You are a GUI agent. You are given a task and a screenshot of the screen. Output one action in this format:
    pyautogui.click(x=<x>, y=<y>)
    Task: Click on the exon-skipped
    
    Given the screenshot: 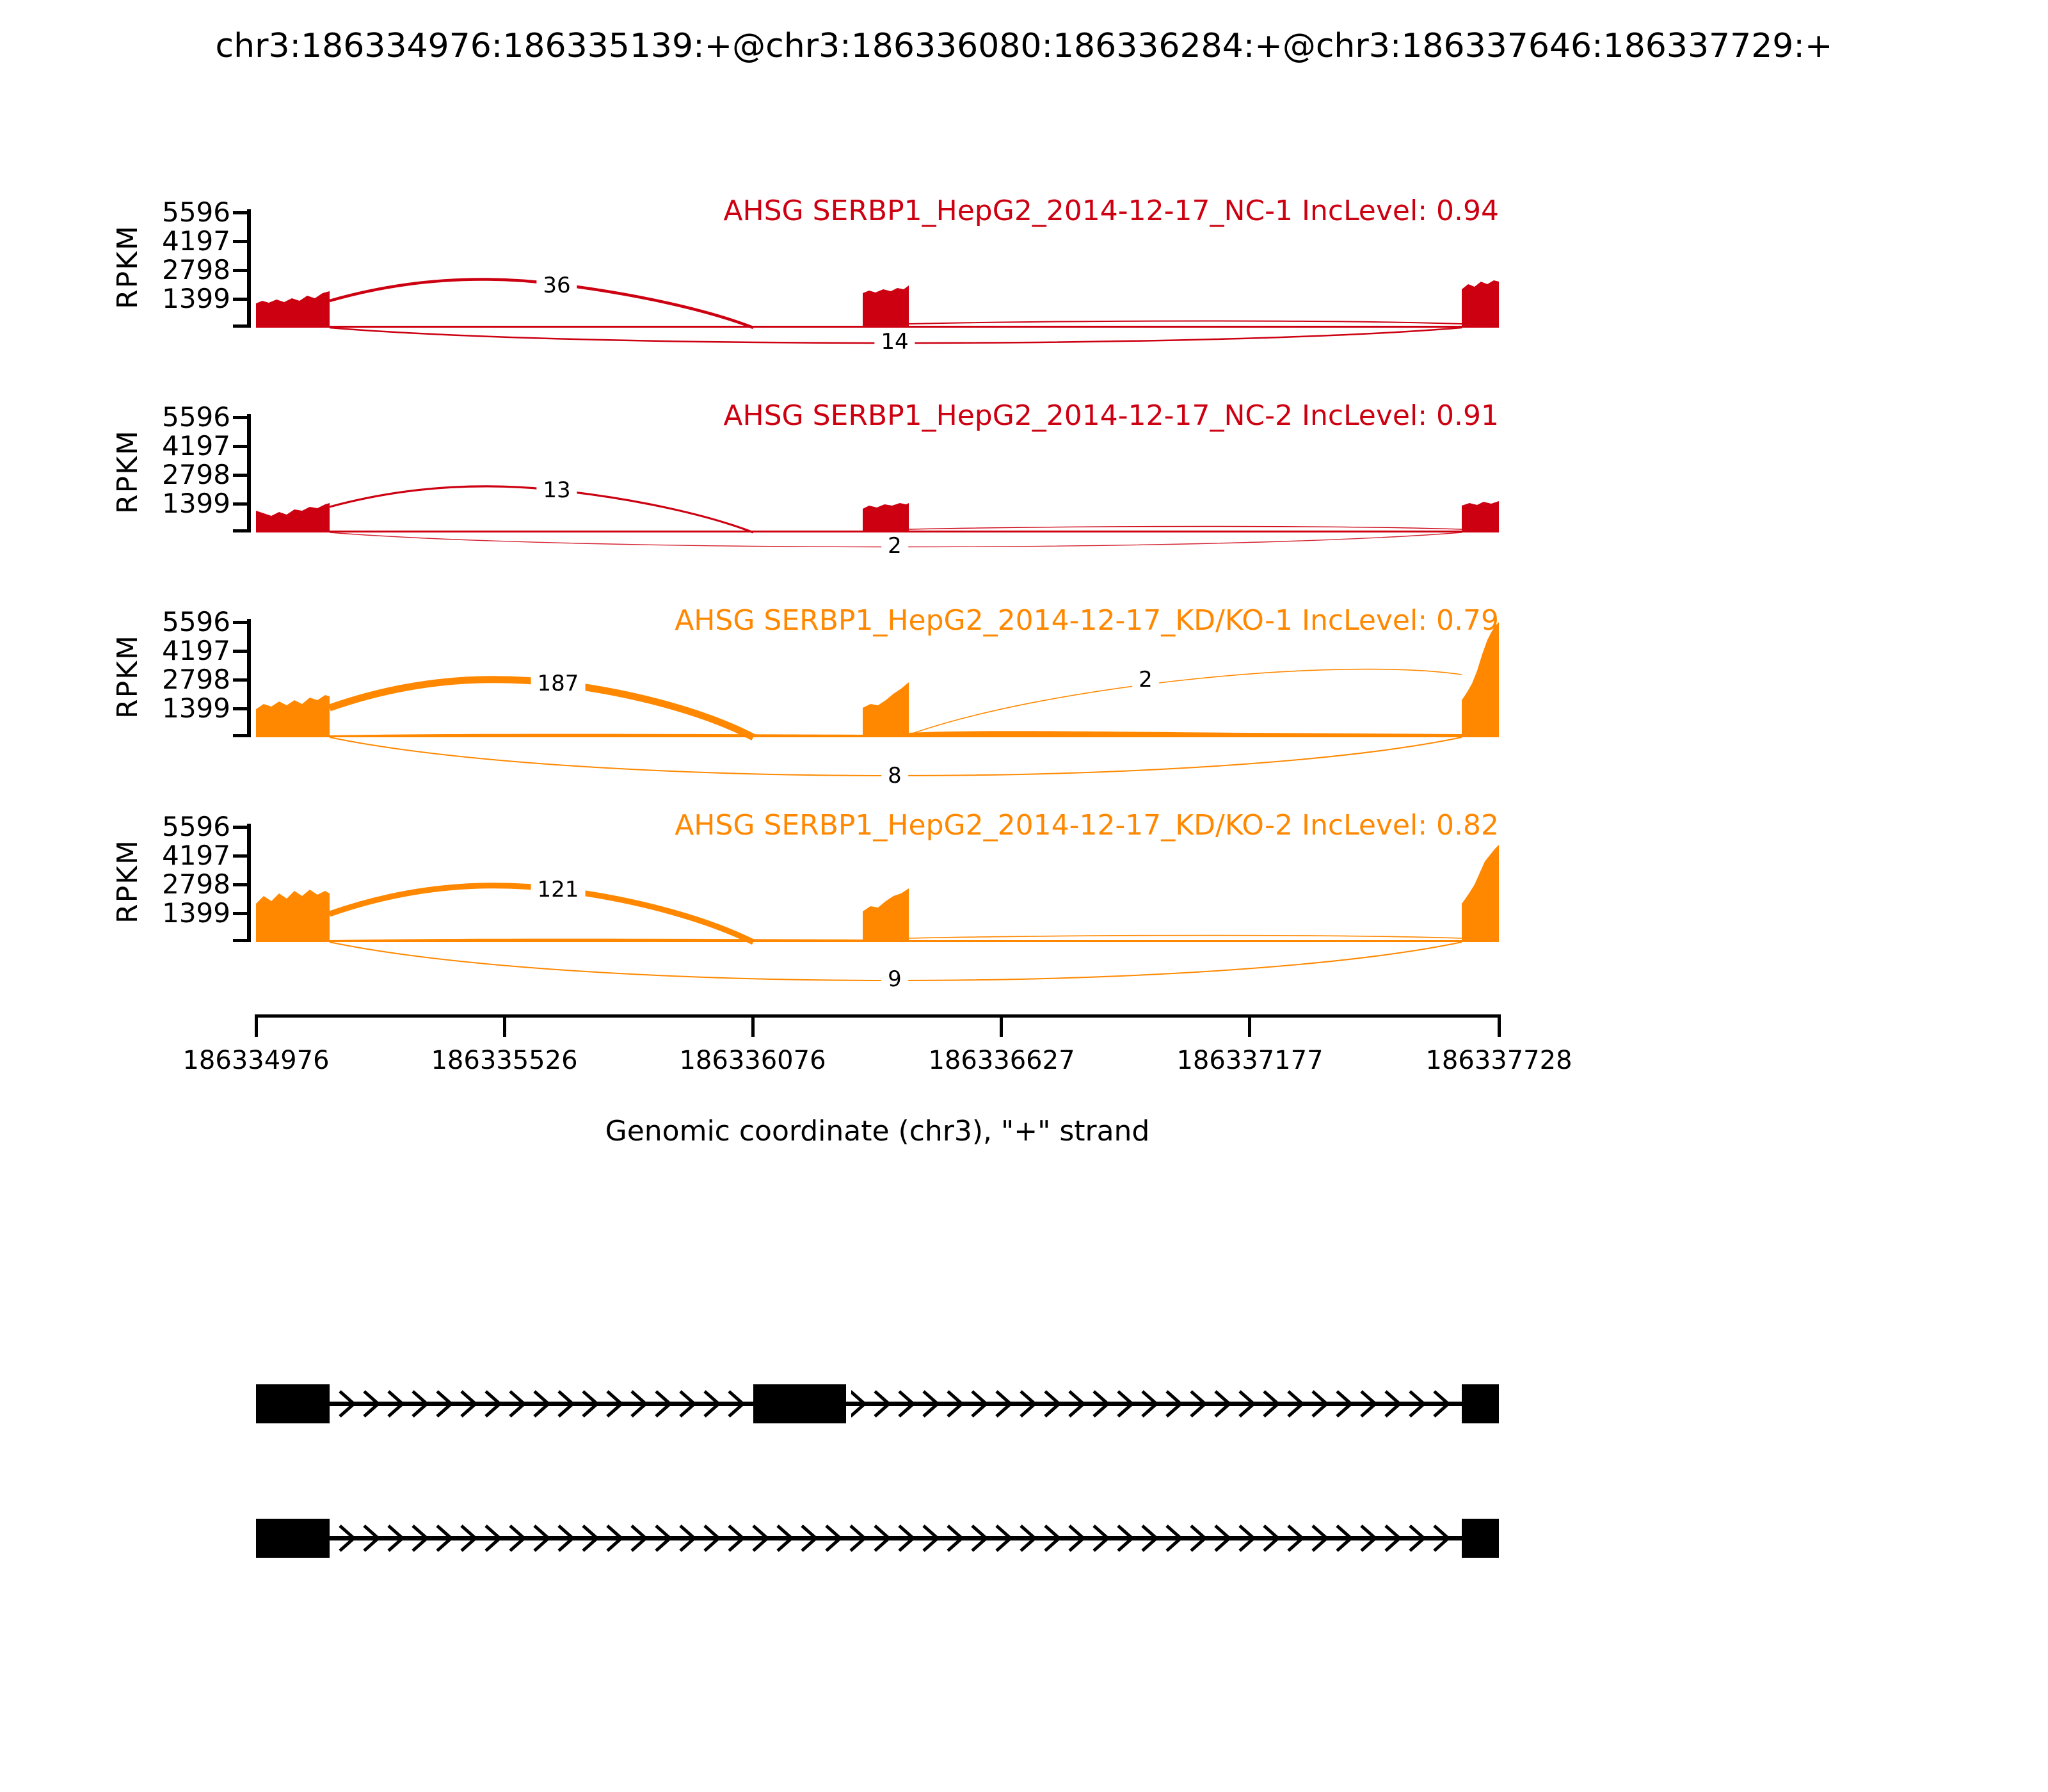 What is the action you would take?
    pyautogui.click(x=799, y=1403)
    